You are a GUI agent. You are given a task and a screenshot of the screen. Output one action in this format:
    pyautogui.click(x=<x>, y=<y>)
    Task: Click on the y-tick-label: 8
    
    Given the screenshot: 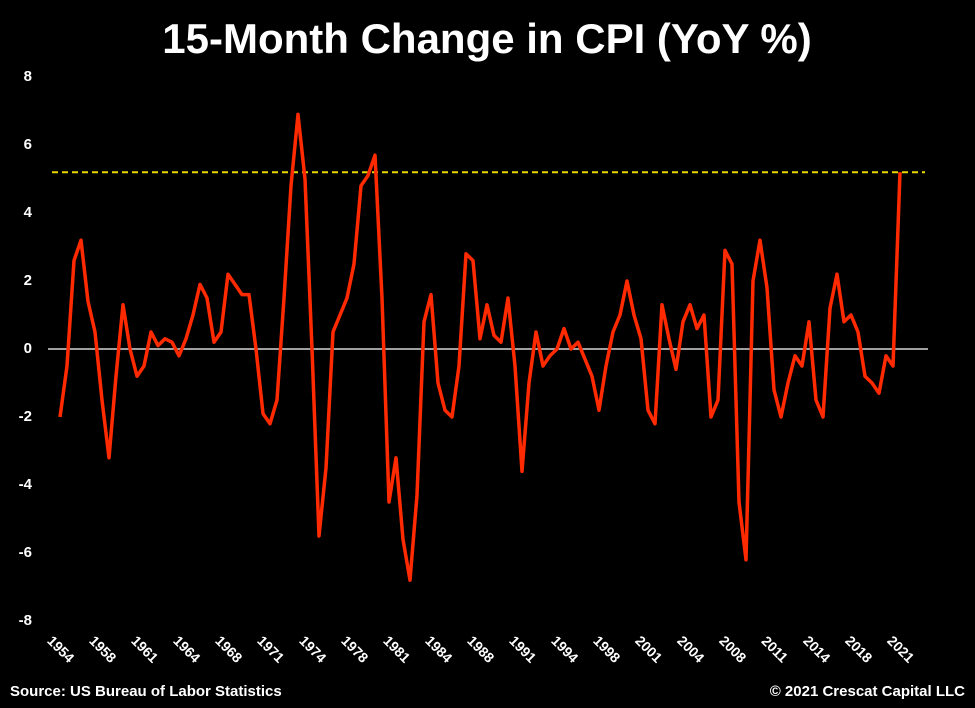 What is the action you would take?
    pyautogui.click(x=28, y=76)
    